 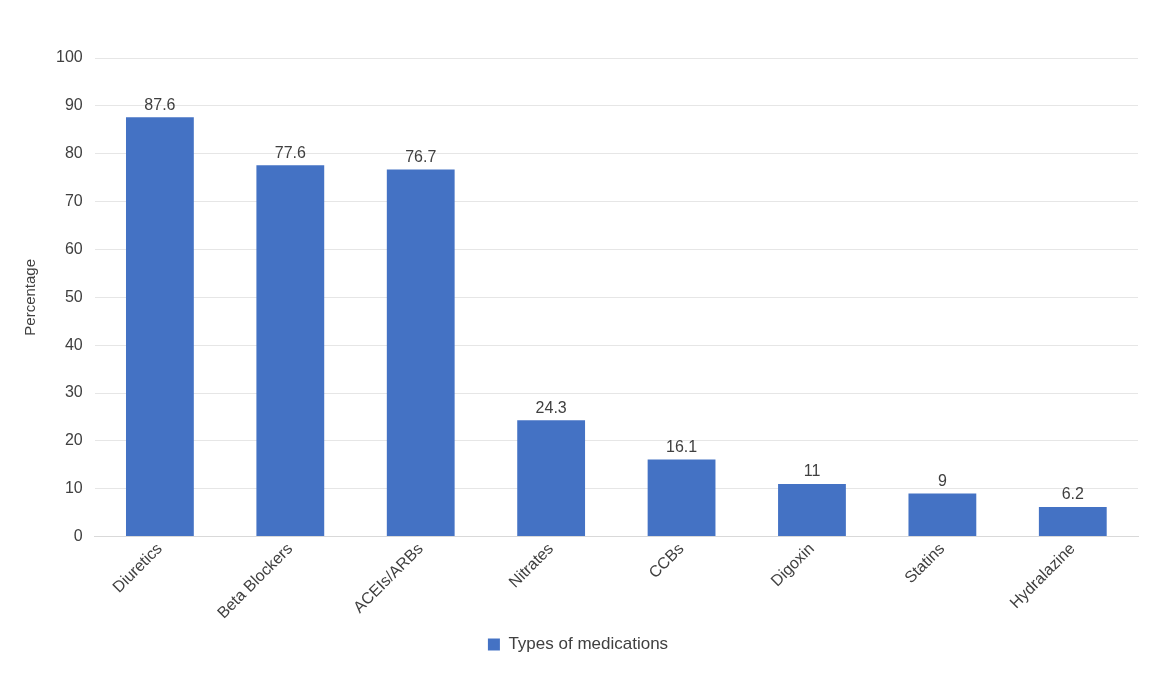 What do you see at coordinates (73, 488) in the screenshot?
I see `y-tick-label: 10` at bounding box center [73, 488].